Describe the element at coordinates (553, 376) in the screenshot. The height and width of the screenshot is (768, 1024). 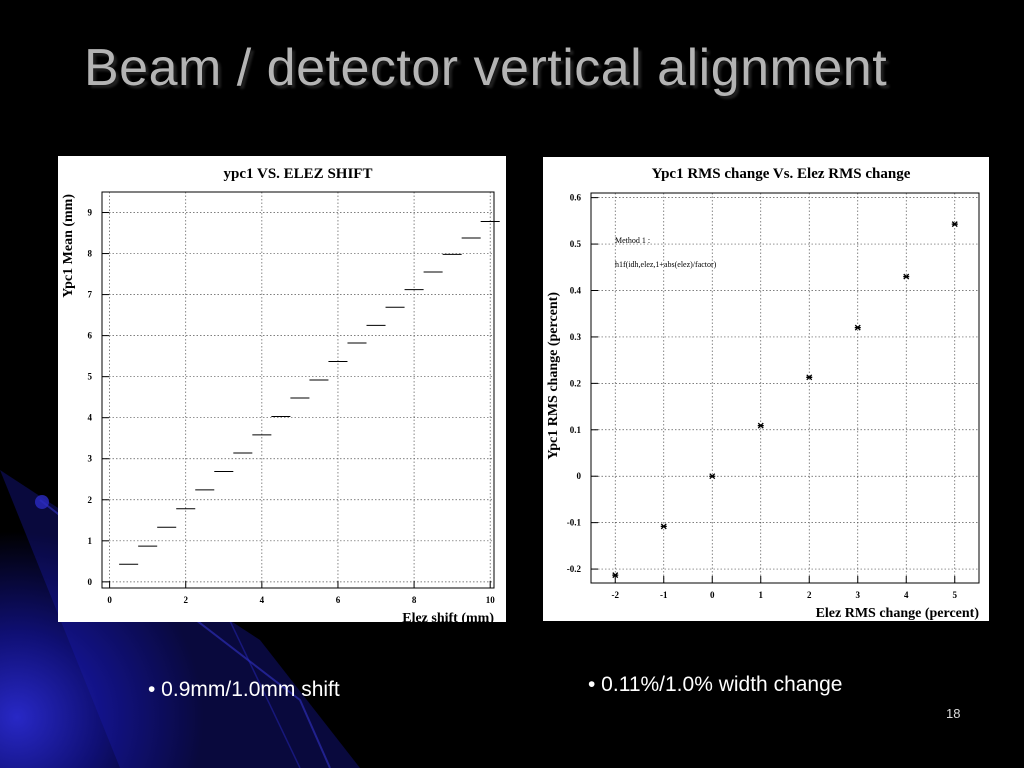
I see `chart1-ylabel: Ypc1 RMS change (percent)` at that location.